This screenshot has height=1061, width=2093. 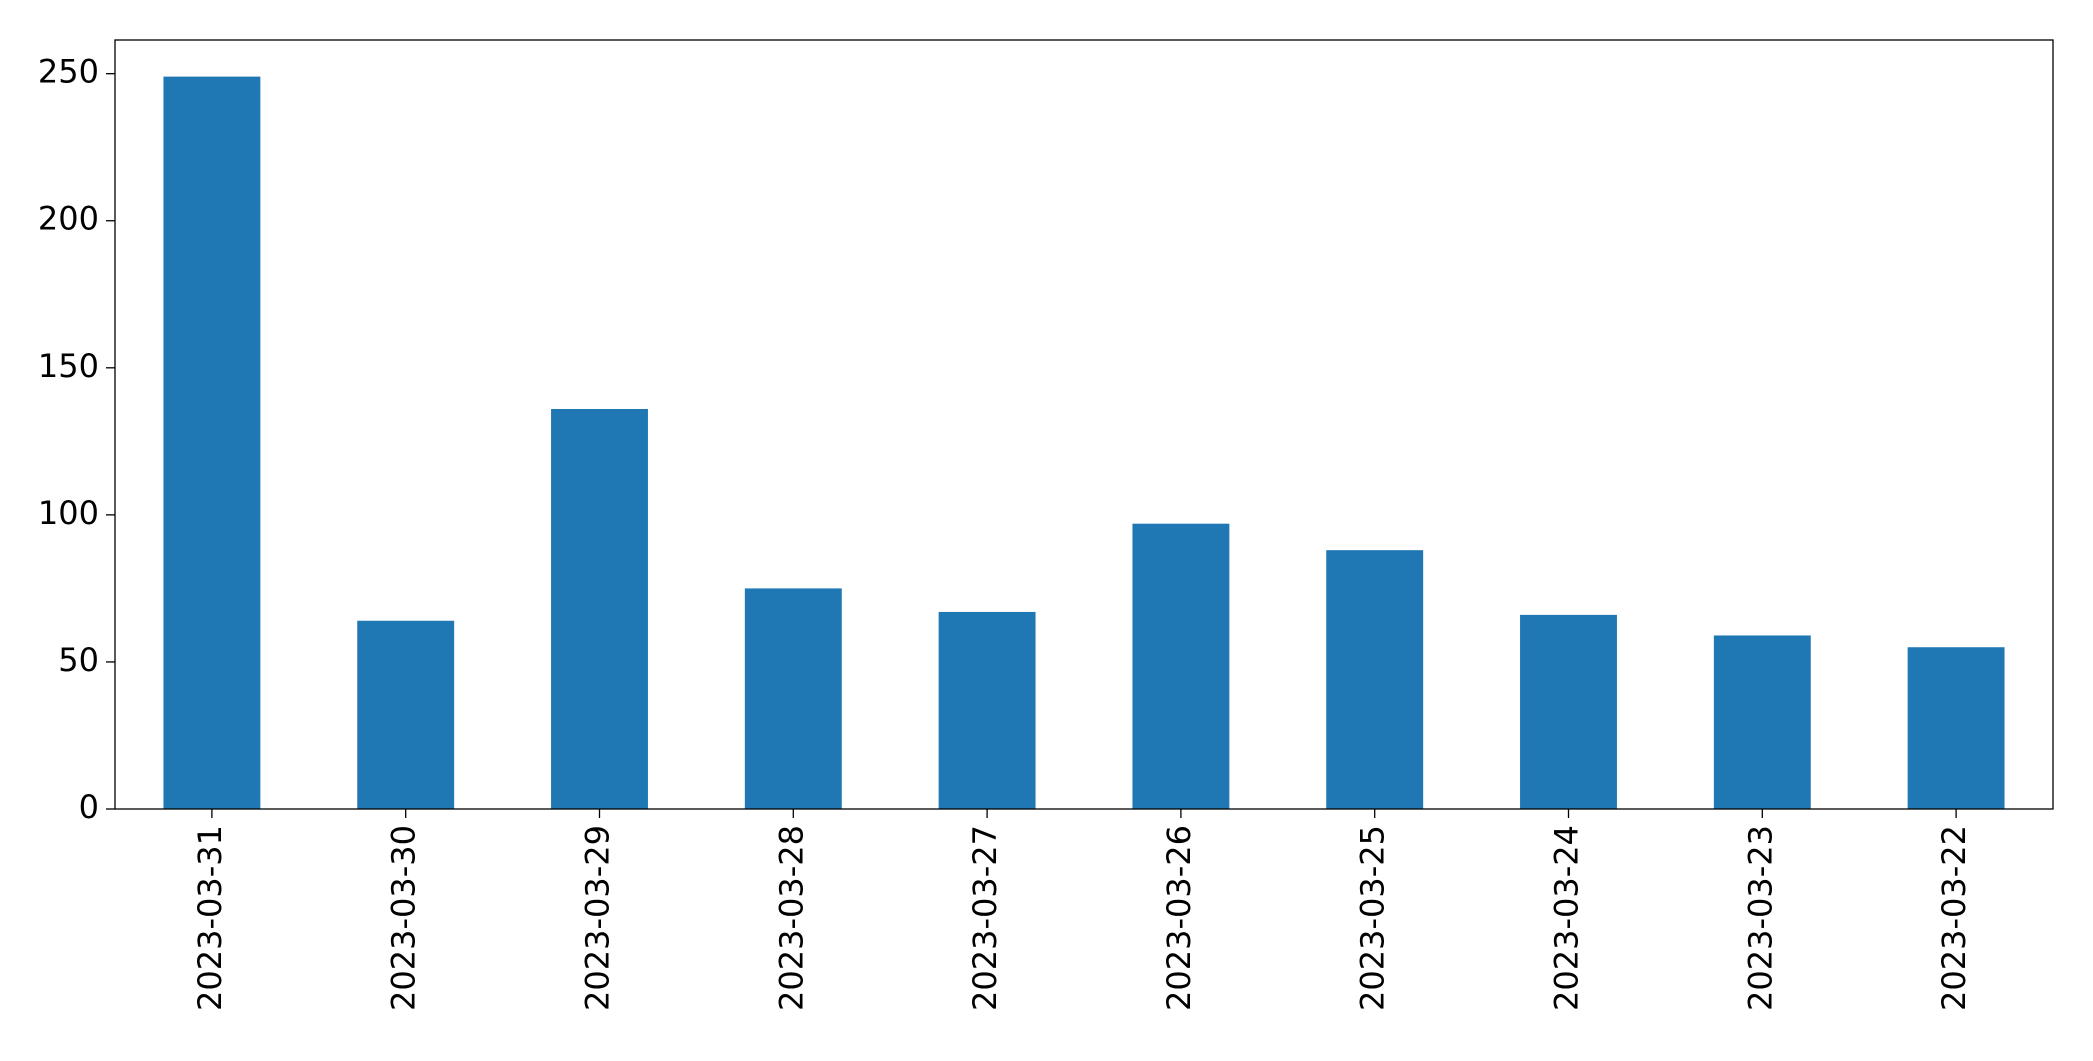 What do you see at coordinates (68, 513) in the screenshot?
I see `y-tick-label: 100` at bounding box center [68, 513].